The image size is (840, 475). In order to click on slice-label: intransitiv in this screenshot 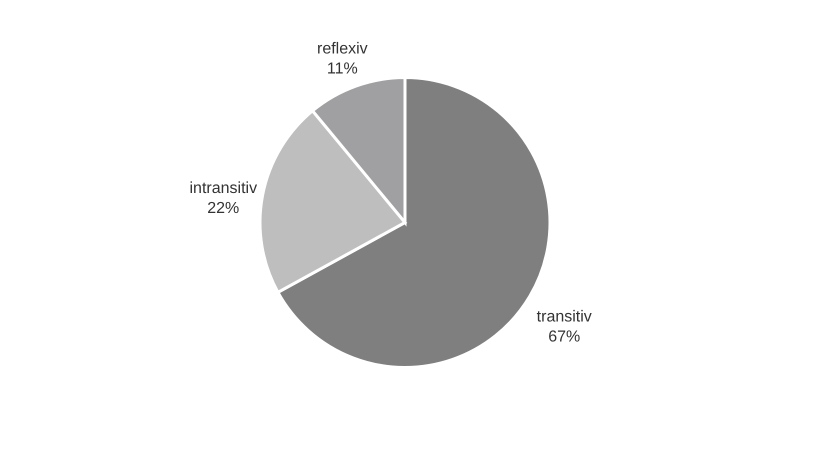, I will do `click(223, 188)`.